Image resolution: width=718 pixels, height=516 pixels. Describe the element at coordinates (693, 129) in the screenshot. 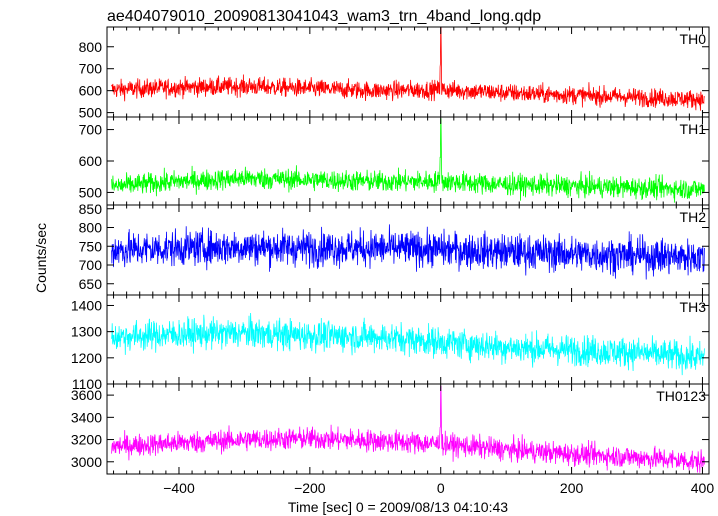

I see `panel-name-label: TH1` at that location.